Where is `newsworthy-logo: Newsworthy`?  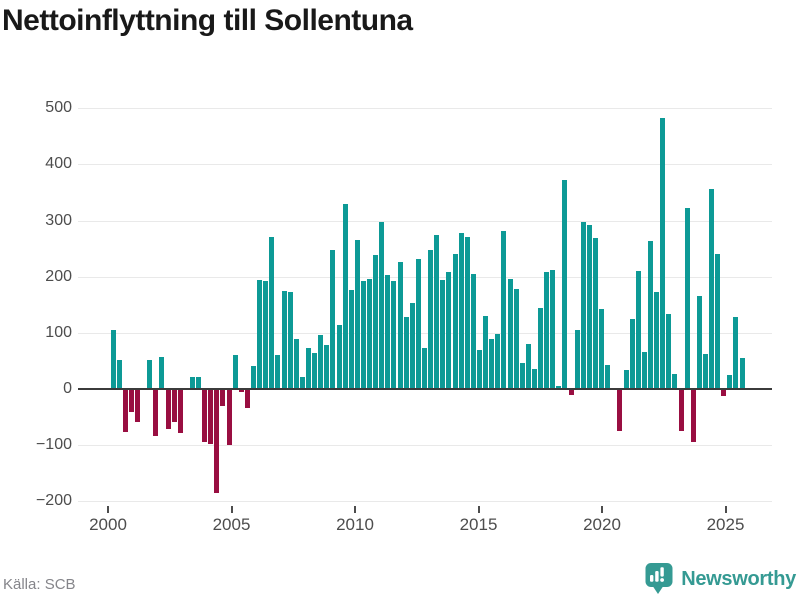 newsworthy-logo: Newsworthy is located at coordinates (720, 579).